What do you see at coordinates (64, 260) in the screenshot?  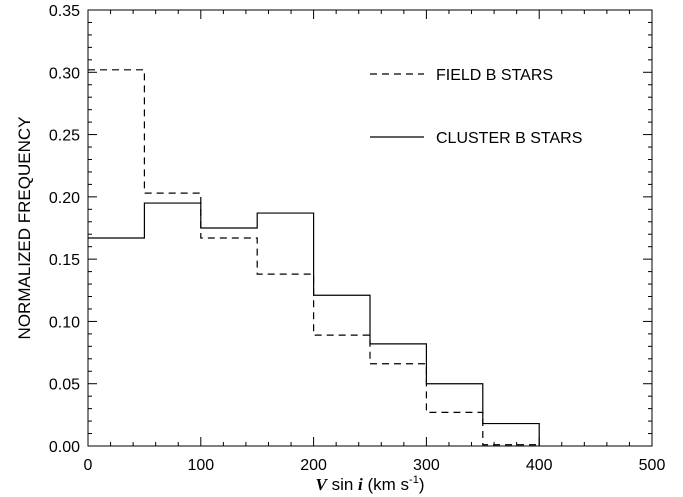 I see `y-tick-label: 0.15` at bounding box center [64, 260].